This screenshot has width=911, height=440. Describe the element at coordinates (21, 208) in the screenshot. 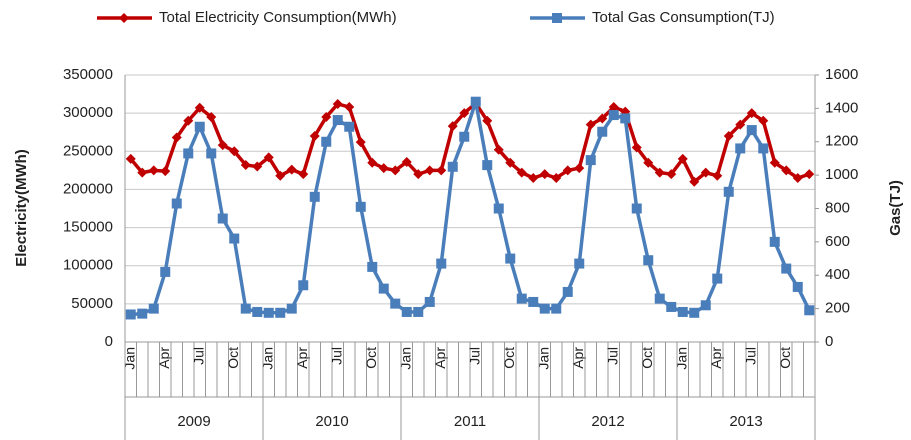

I see `y-axis-title: Electricity(MWh)` at that location.